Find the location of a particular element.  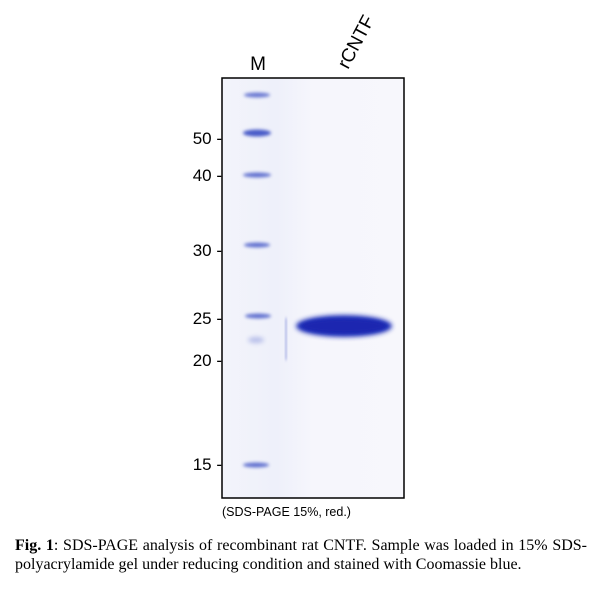

lane-label: M is located at coordinates (258, 64).